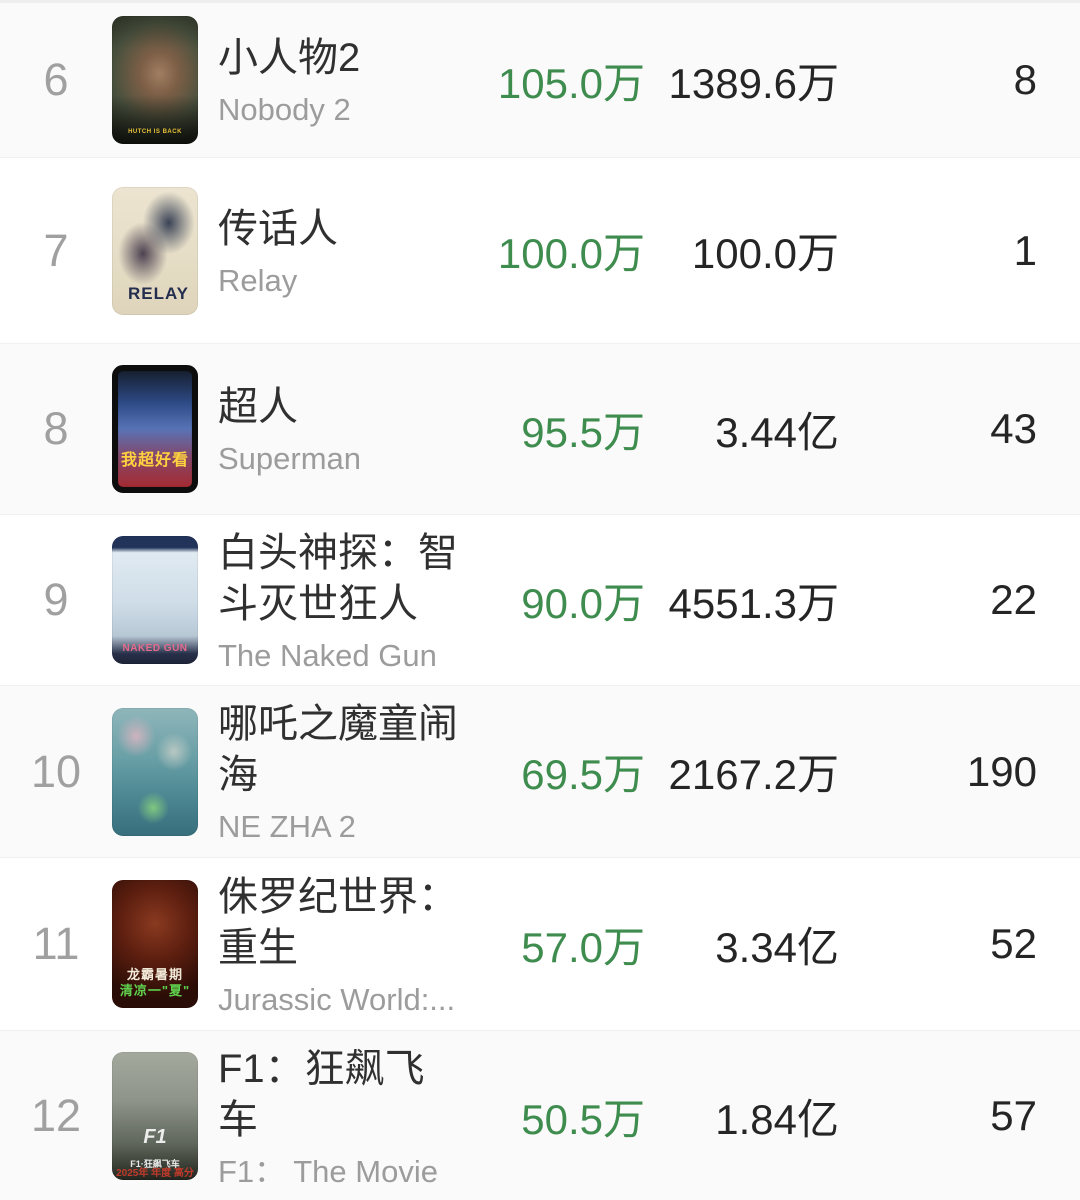  Describe the element at coordinates (777, 947) in the screenshot. I see `total-boxoffice: 3.34亿` at that location.